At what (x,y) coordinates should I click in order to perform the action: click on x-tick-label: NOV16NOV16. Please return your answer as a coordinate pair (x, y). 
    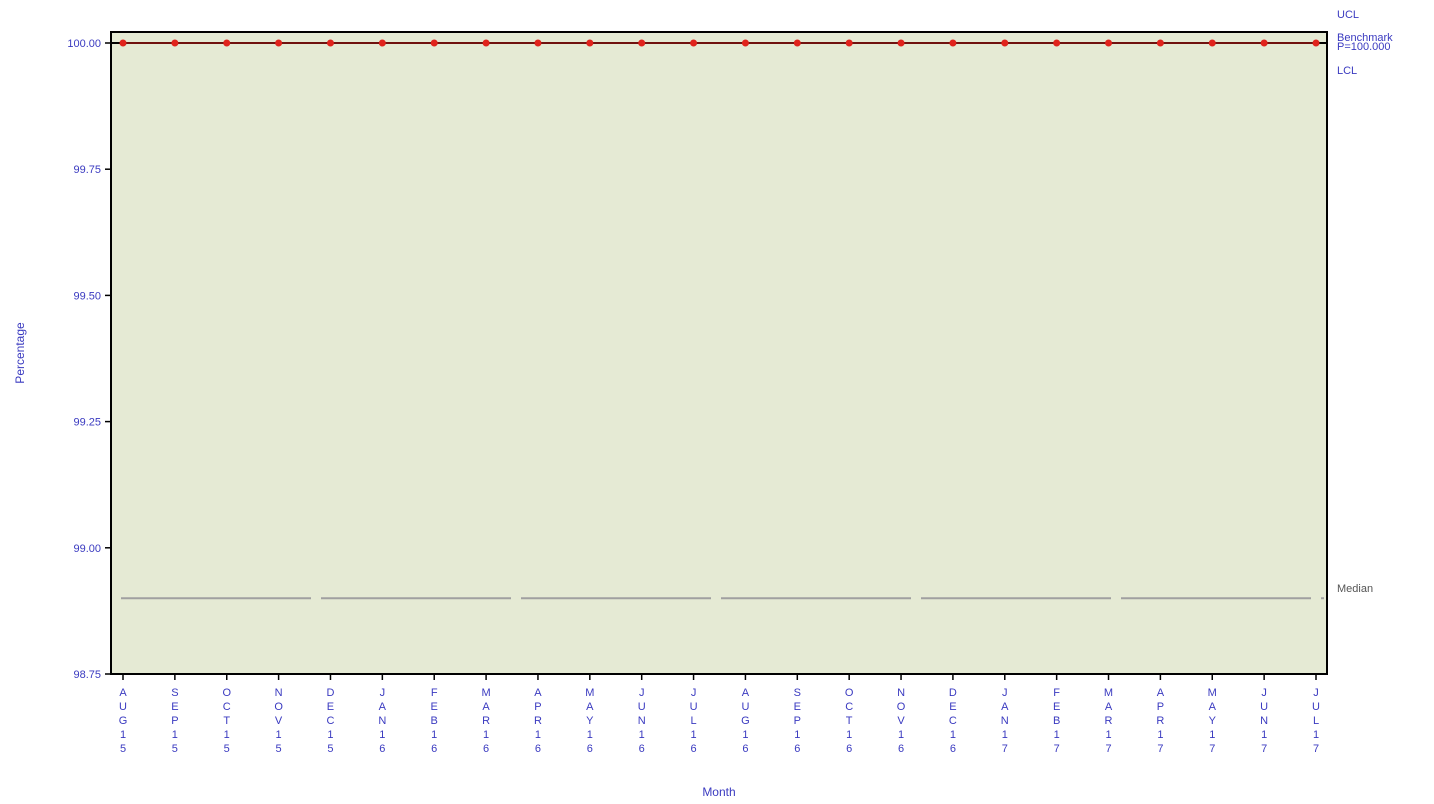
    Looking at the image, I should click on (901, 721).